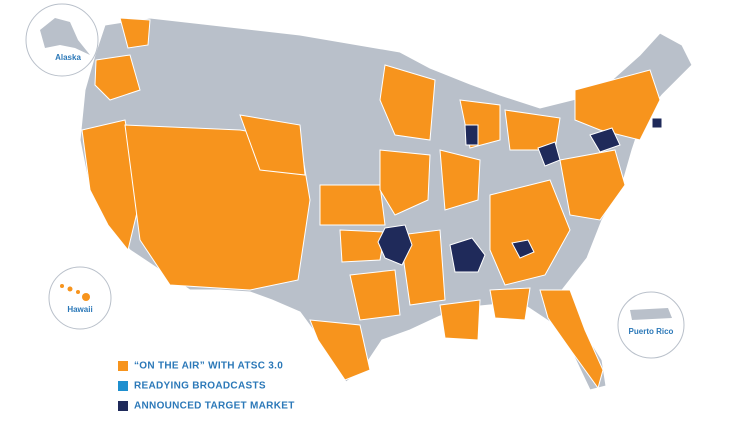 Image resolution: width=750 pixels, height=422 pixels. I want to click on puerto-rico-inset, so click(651, 325).